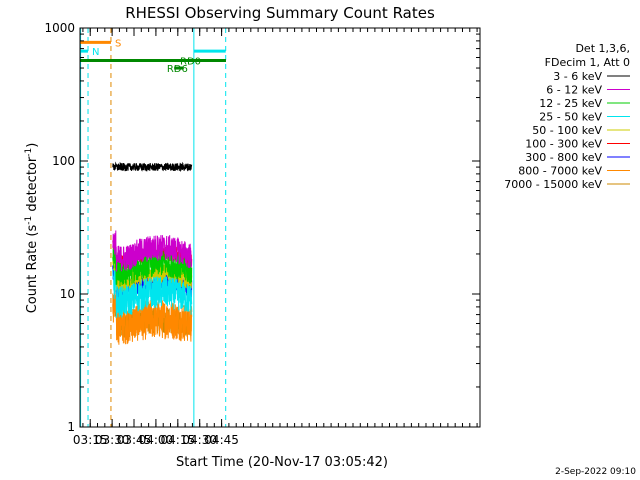 The image size is (640, 480). Describe the element at coordinates (570, 103) in the screenshot. I see `legend-label: 12 - 25 keV` at that location.